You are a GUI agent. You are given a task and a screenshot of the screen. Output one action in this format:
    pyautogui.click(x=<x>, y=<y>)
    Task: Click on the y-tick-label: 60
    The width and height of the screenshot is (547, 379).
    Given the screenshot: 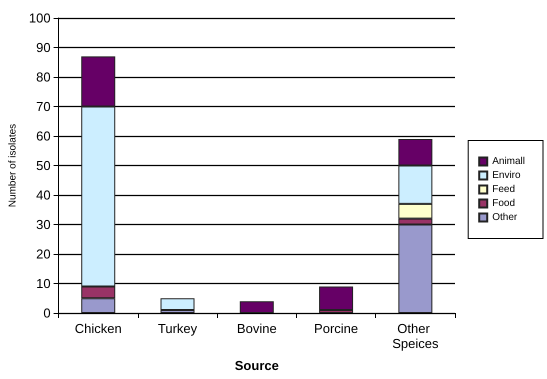 What is the action you would take?
    pyautogui.click(x=43, y=136)
    